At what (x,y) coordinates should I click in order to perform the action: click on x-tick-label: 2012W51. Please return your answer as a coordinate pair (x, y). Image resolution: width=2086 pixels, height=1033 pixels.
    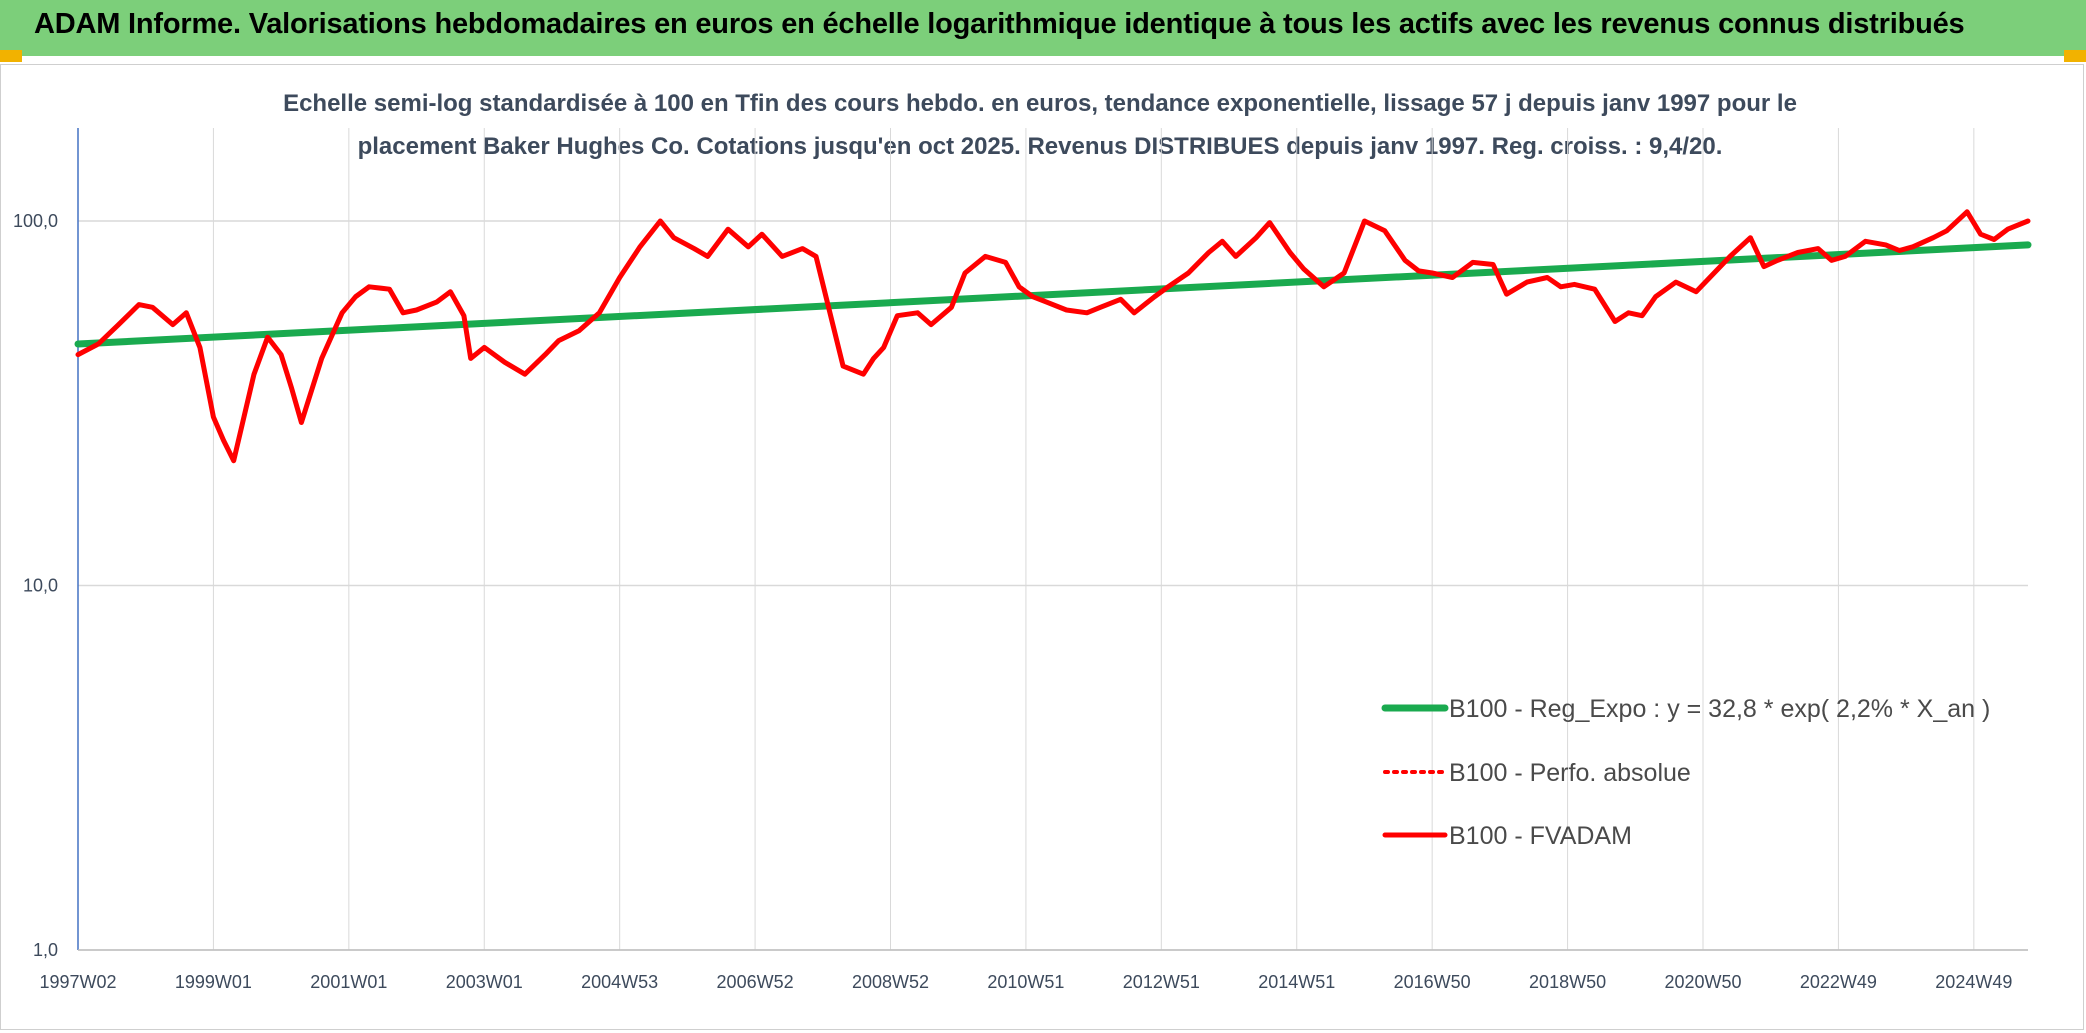
    Looking at the image, I should click on (1161, 982).